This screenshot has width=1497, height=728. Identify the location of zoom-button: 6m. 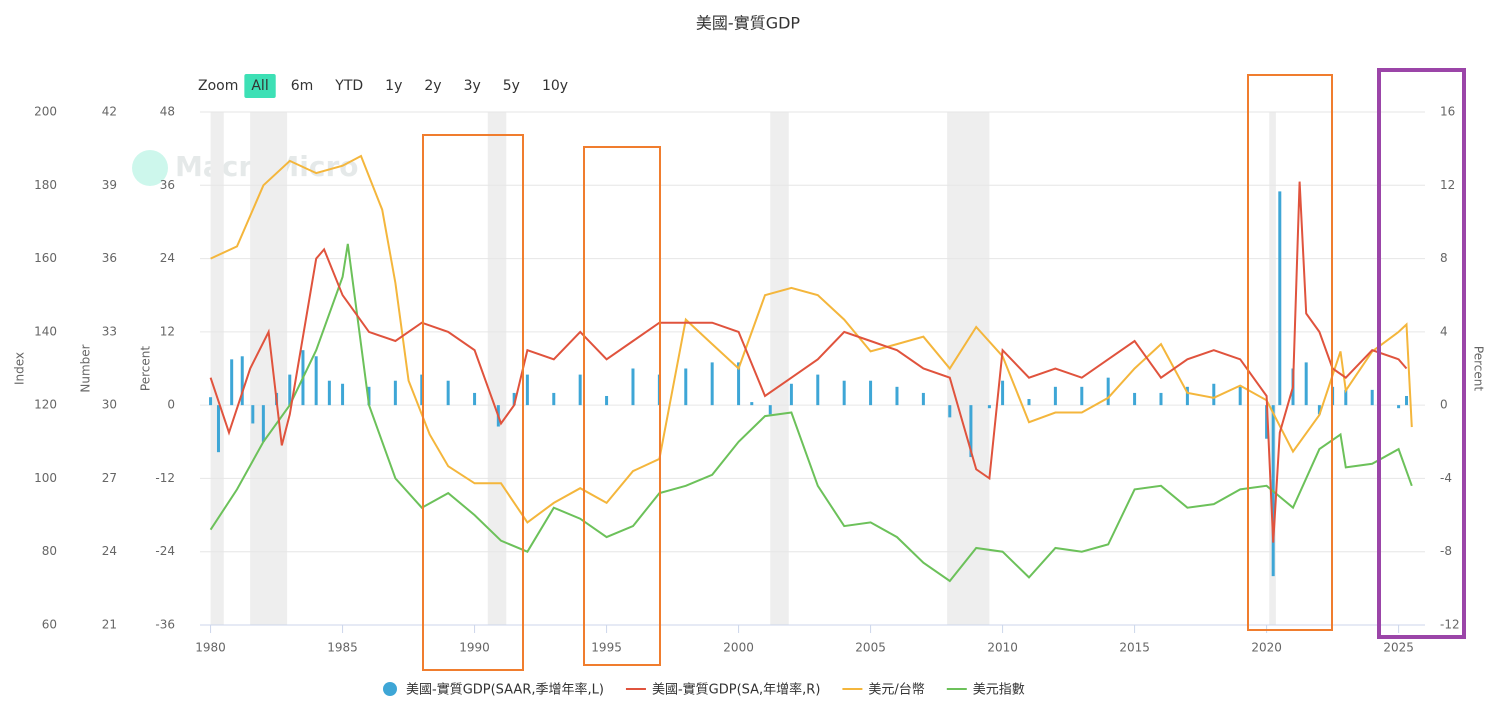
(302, 86).